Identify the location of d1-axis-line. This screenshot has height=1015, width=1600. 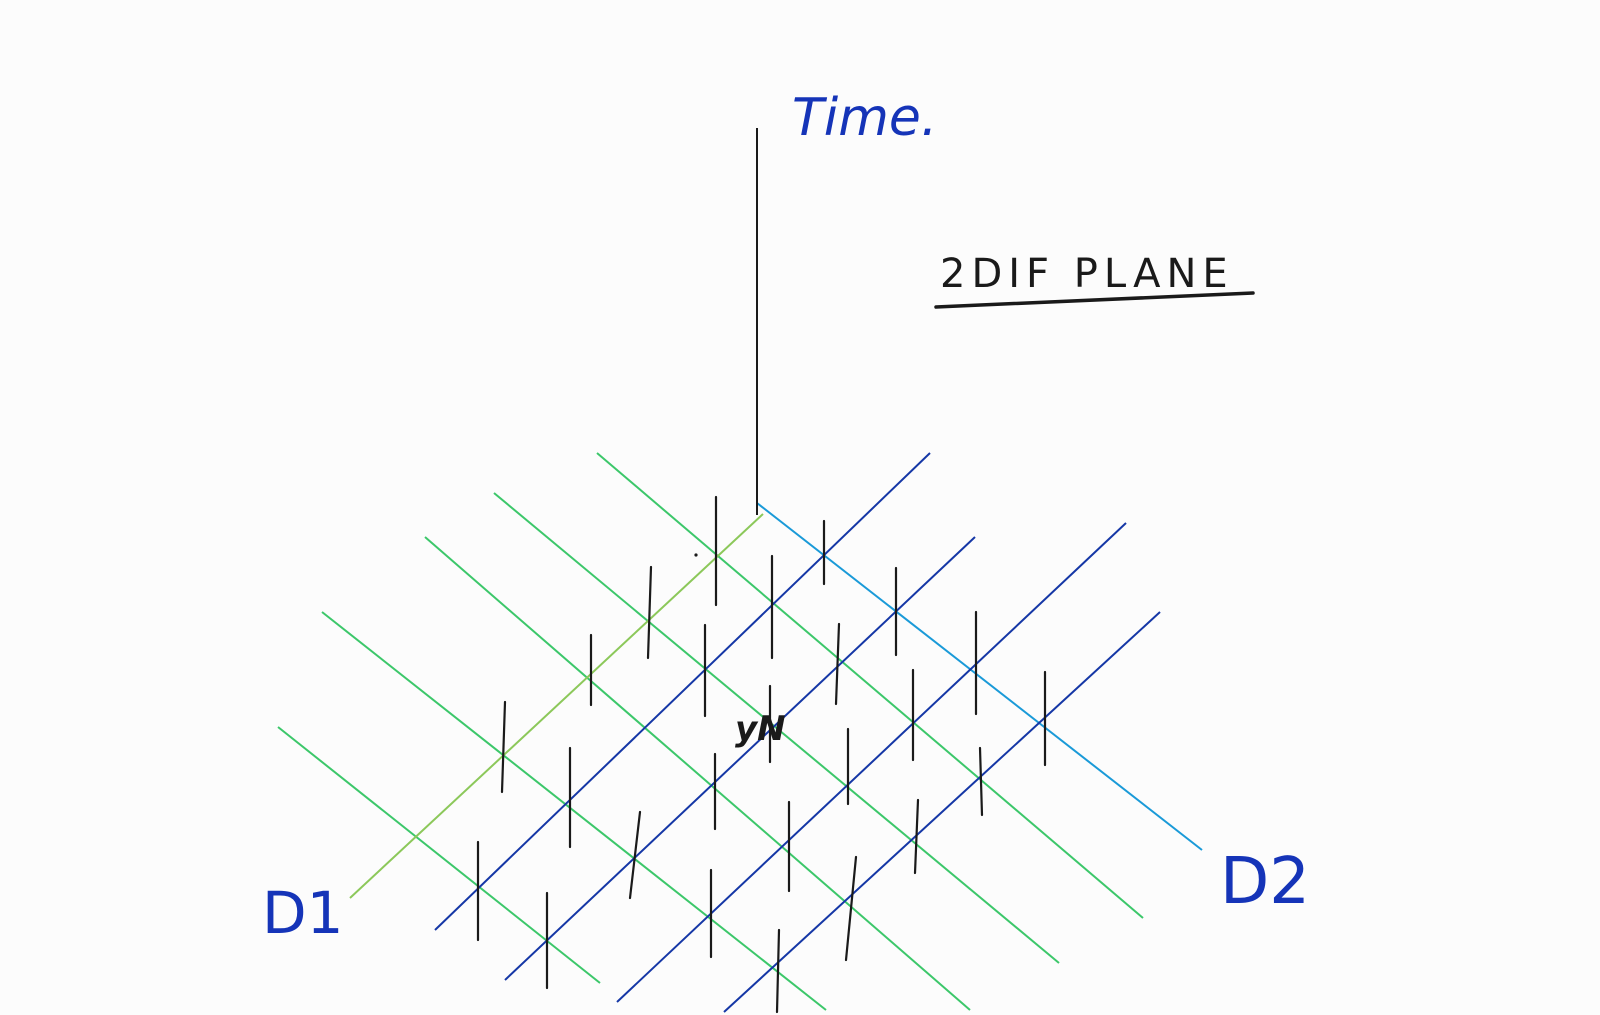
(556, 706).